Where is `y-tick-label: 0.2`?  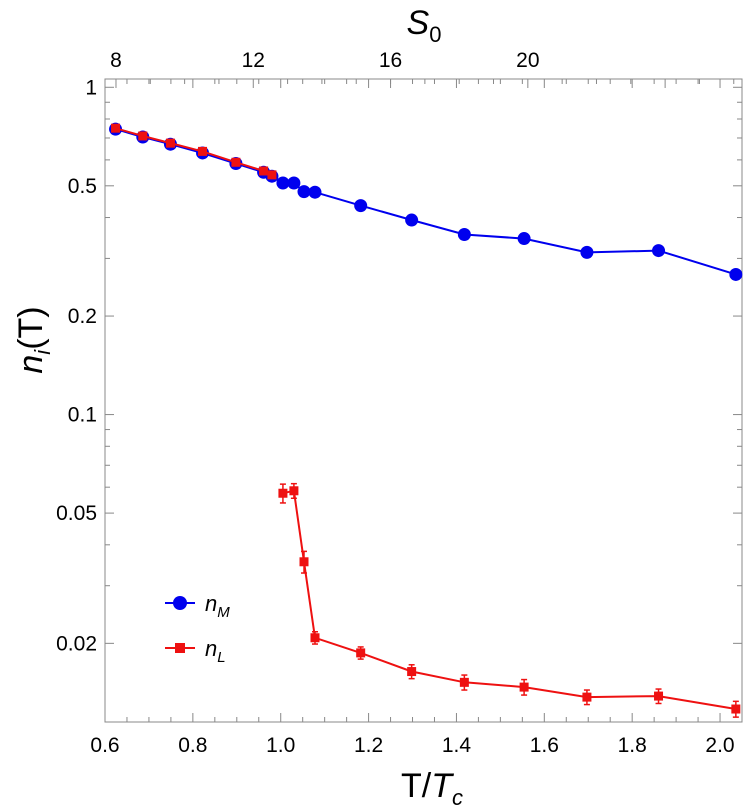 y-tick-label: 0.2 is located at coordinates (82, 316).